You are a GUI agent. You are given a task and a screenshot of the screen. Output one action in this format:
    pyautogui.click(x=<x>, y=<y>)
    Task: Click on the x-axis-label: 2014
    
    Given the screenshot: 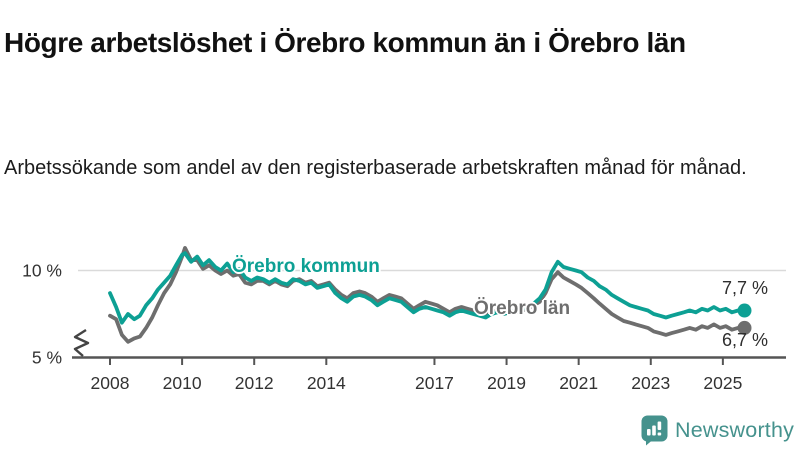 What is the action you would take?
    pyautogui.click(x=326, y=383)
    